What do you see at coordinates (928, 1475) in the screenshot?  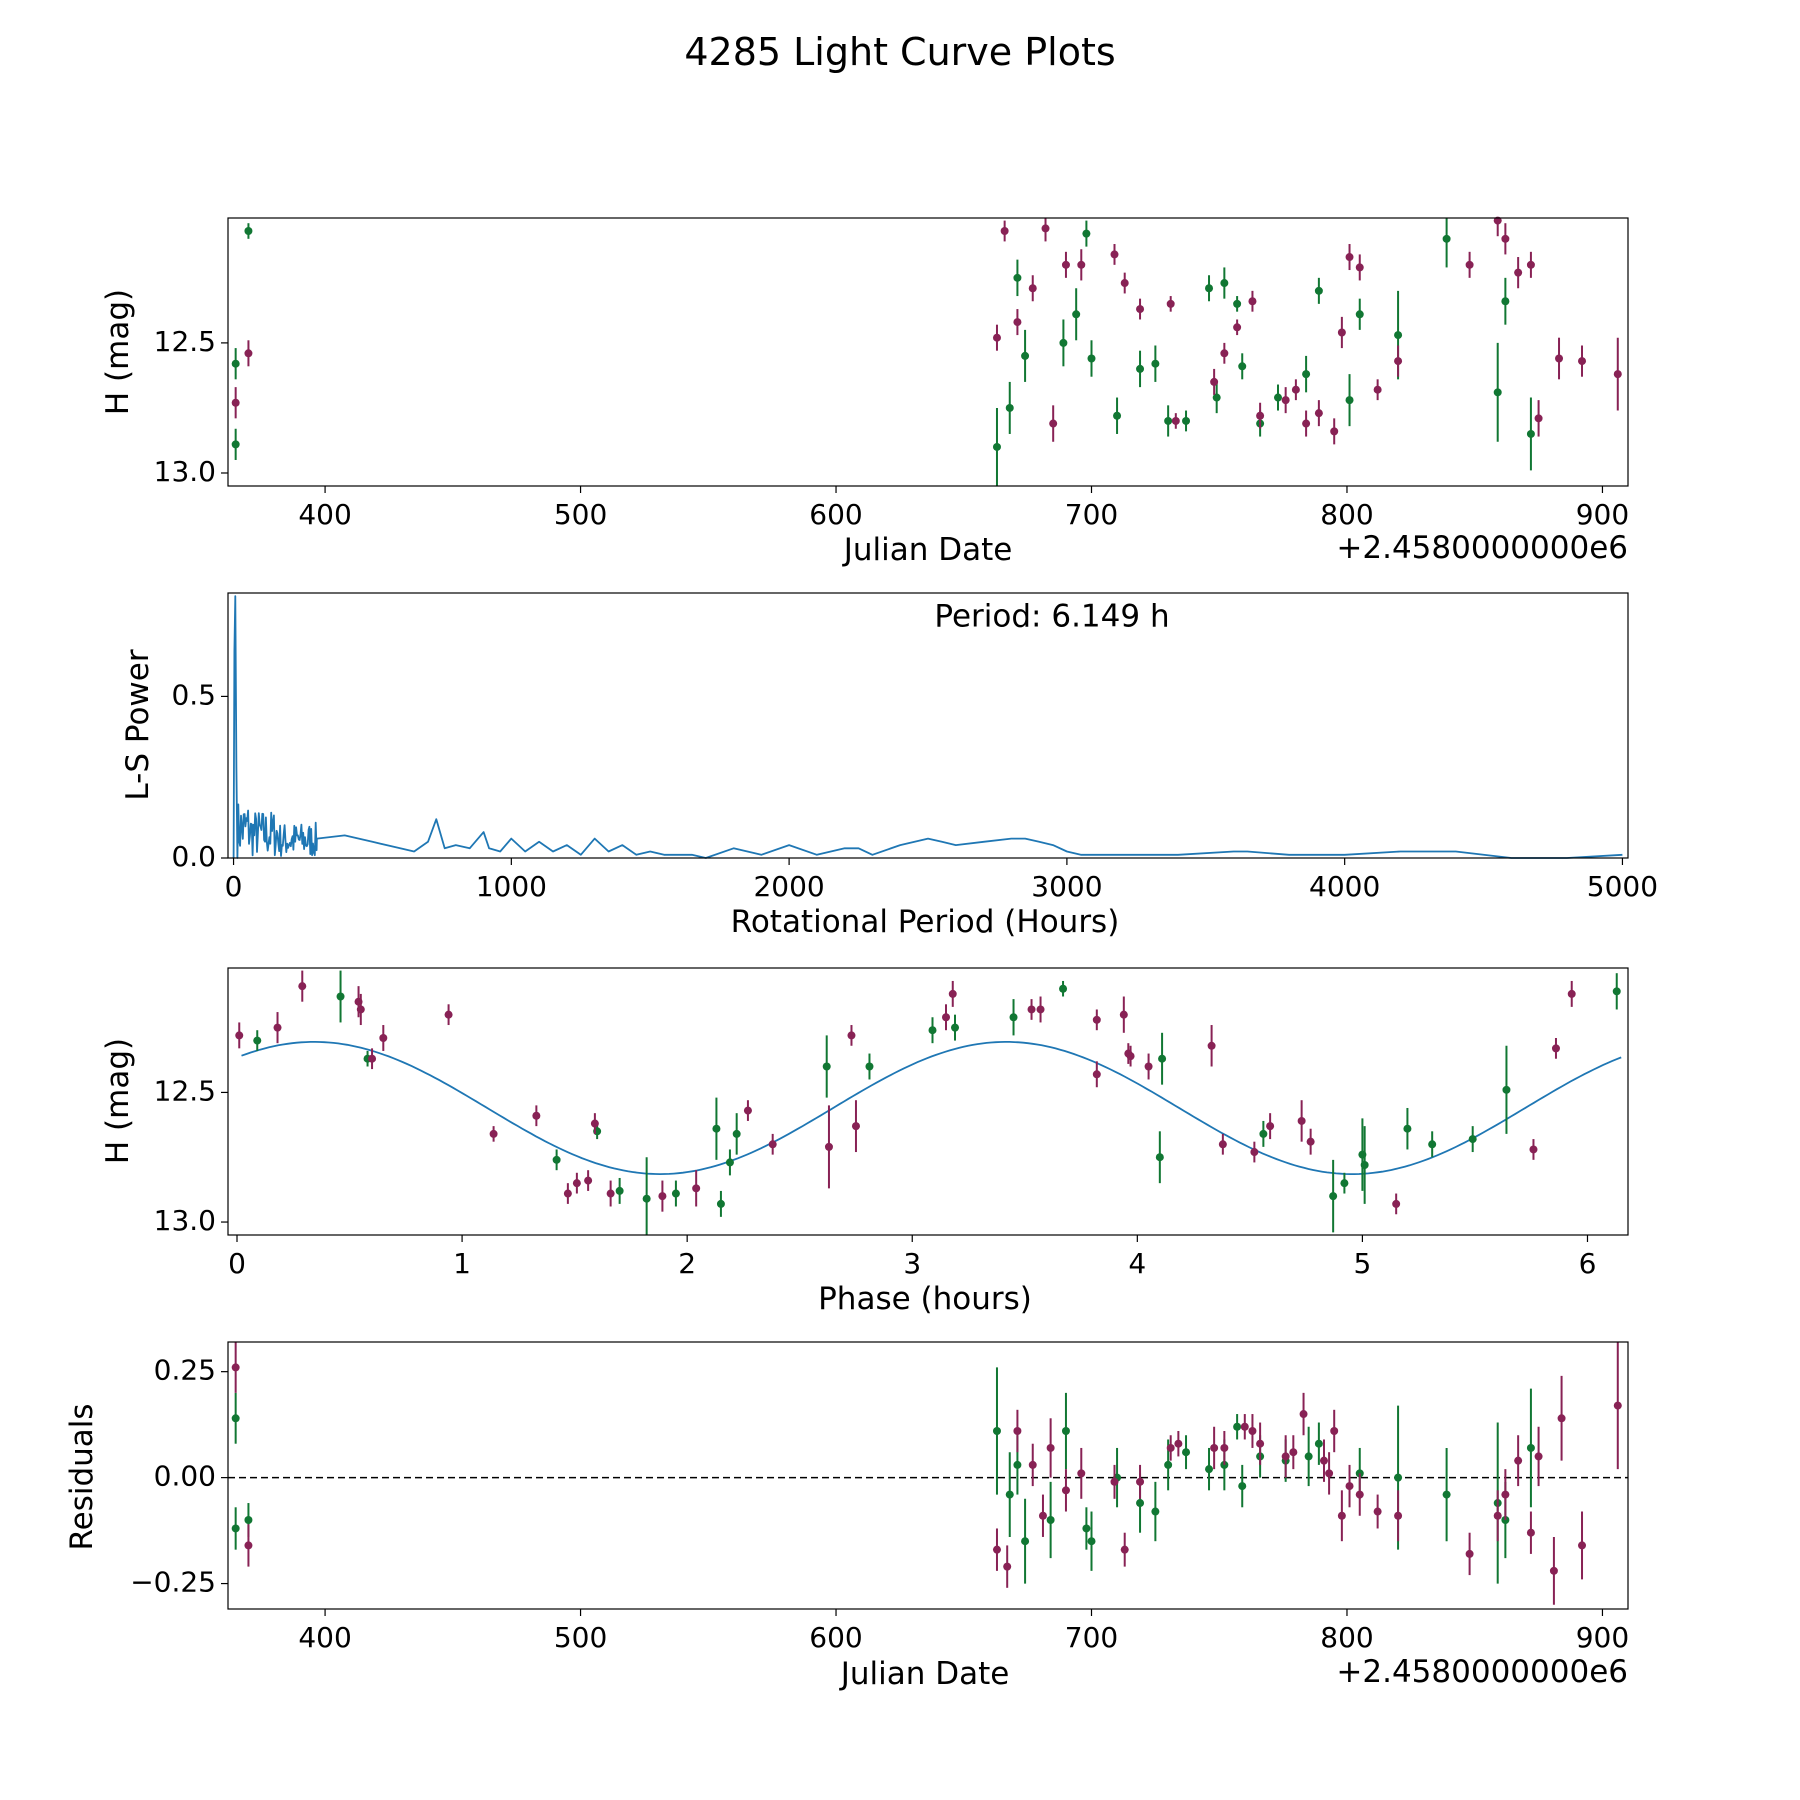 I see `plot-frame` at bounding box center [928, 1475].